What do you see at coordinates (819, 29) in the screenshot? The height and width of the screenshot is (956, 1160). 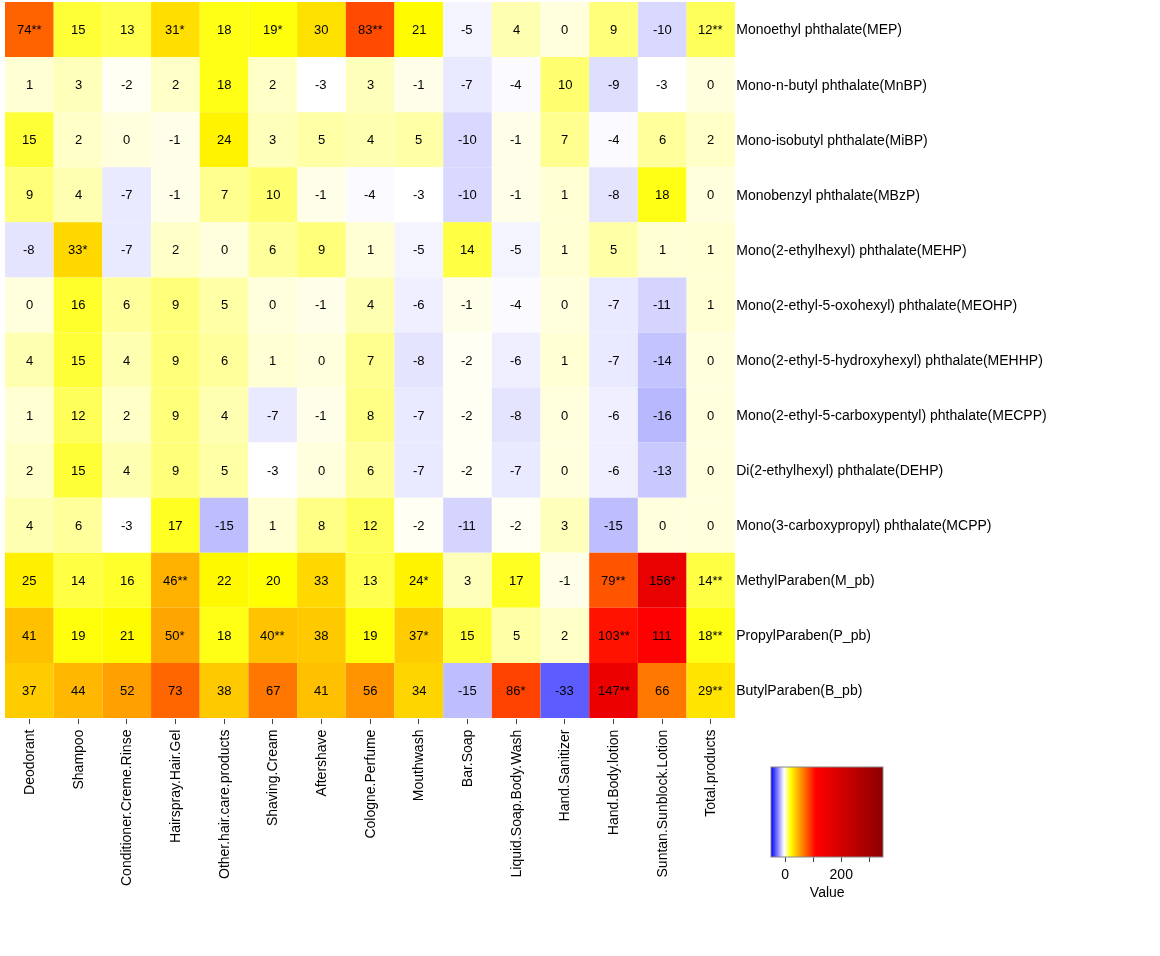 I see `y-tick-label: Monoethyl phthalate(MEP)` at bounding box center [819, 29].